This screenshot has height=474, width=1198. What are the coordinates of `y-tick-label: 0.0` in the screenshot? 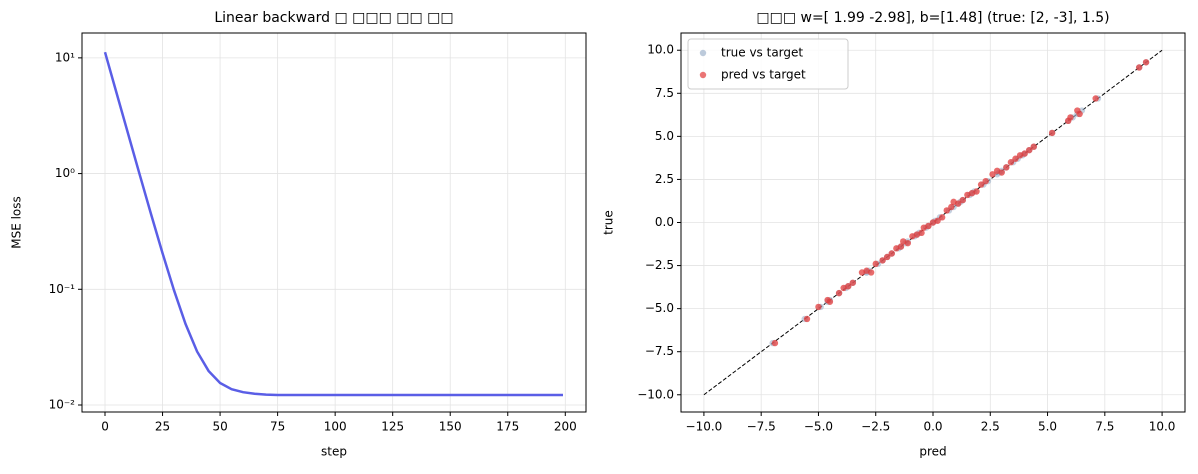 It's located at (664, 222).